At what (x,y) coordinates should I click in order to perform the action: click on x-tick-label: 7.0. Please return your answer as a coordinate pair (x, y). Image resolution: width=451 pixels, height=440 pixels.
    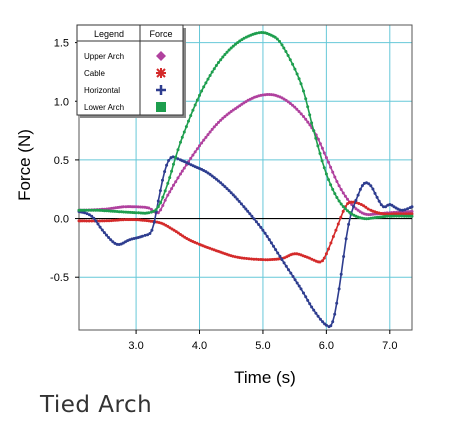
    Looking at the image, I should click on (389, 346).